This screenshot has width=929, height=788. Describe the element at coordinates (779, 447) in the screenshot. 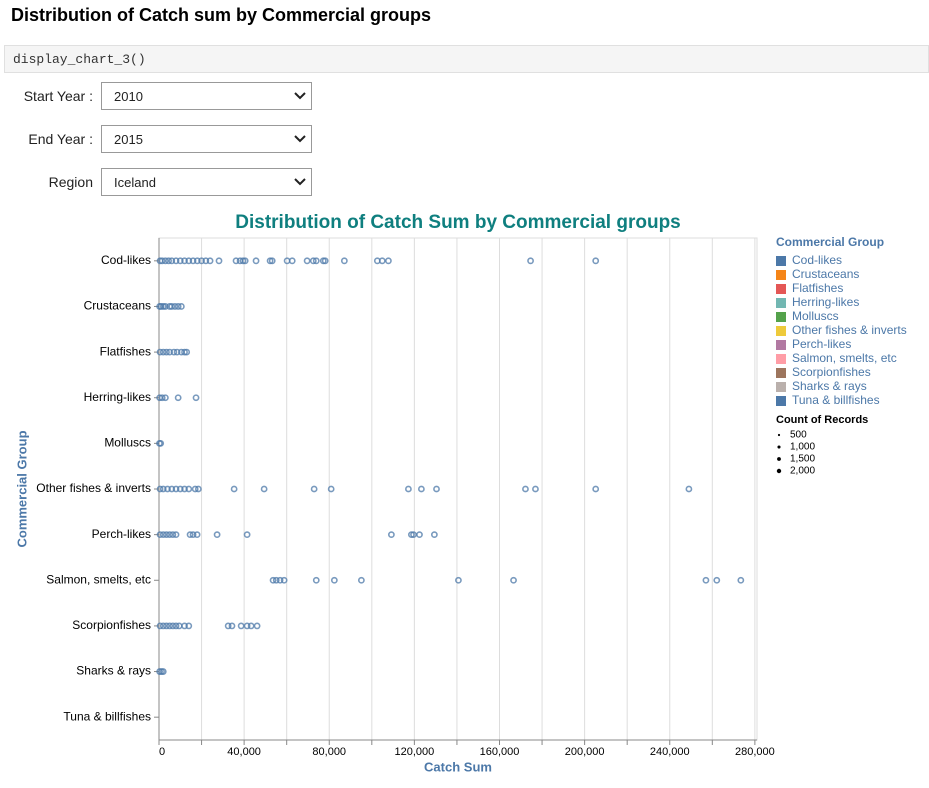

I see `size-legend-dot` at that location.